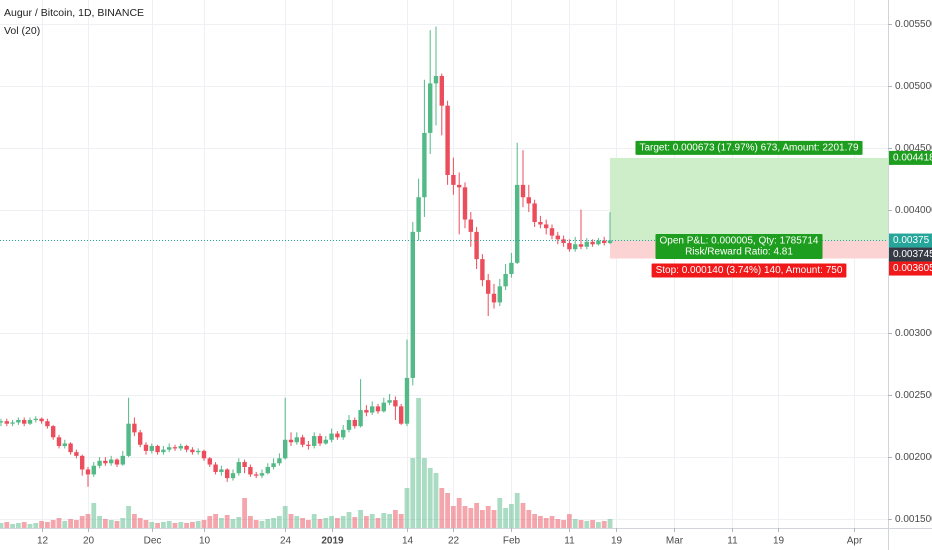 Image resolution: width=932 pixels, height=550 pixels. I want to click on x-tick-label: 24, so click(286, 541).